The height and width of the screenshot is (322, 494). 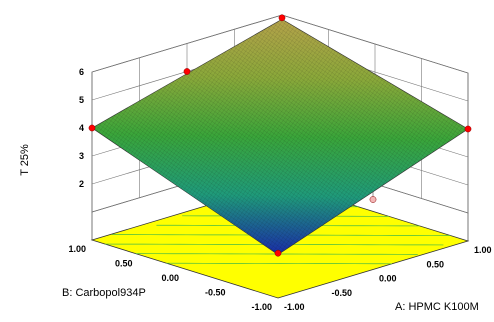 What do you see at coordinates (483, 250) in the screenshot?
I see `x-tick-label: 1.00` at bounding box center [483, 250].